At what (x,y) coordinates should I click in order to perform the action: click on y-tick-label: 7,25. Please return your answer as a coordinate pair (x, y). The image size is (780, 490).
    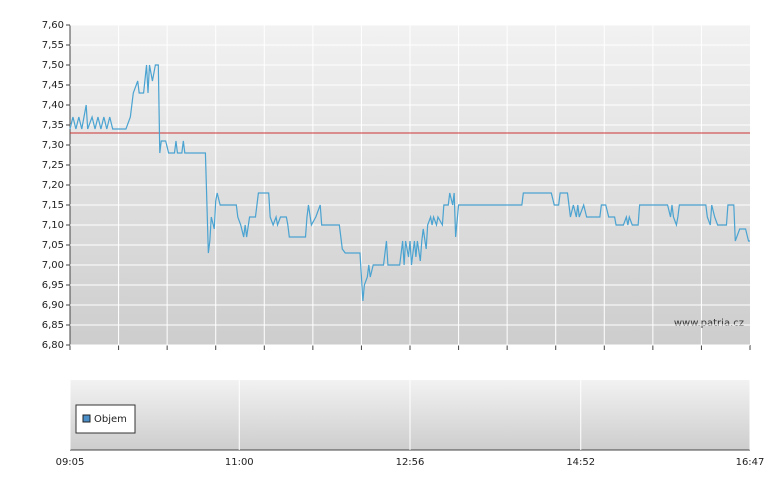
    Looking at the image, I should click on (53, 165).